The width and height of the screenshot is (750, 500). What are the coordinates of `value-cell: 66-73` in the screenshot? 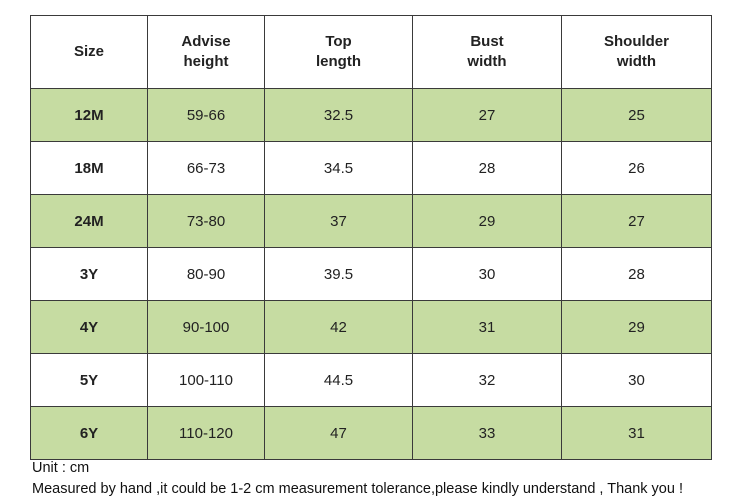 It's located at (206, 168).